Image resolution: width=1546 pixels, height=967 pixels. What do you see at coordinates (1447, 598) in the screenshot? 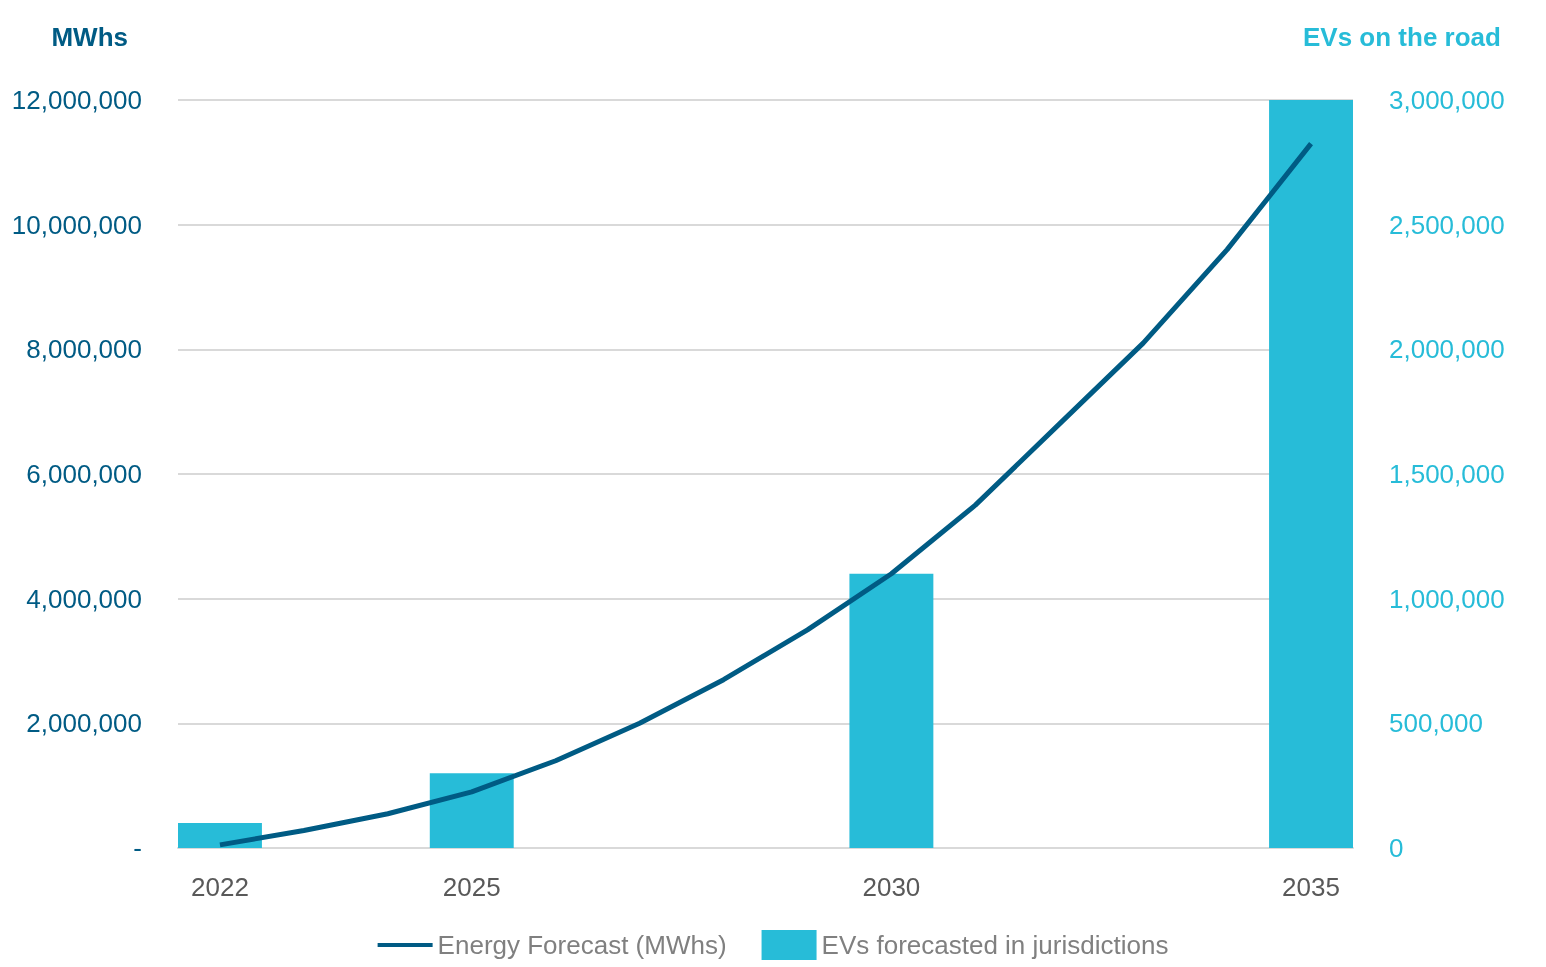
I see `y2-tick-label: 1,000,000` at bounding box center [1447, 598].